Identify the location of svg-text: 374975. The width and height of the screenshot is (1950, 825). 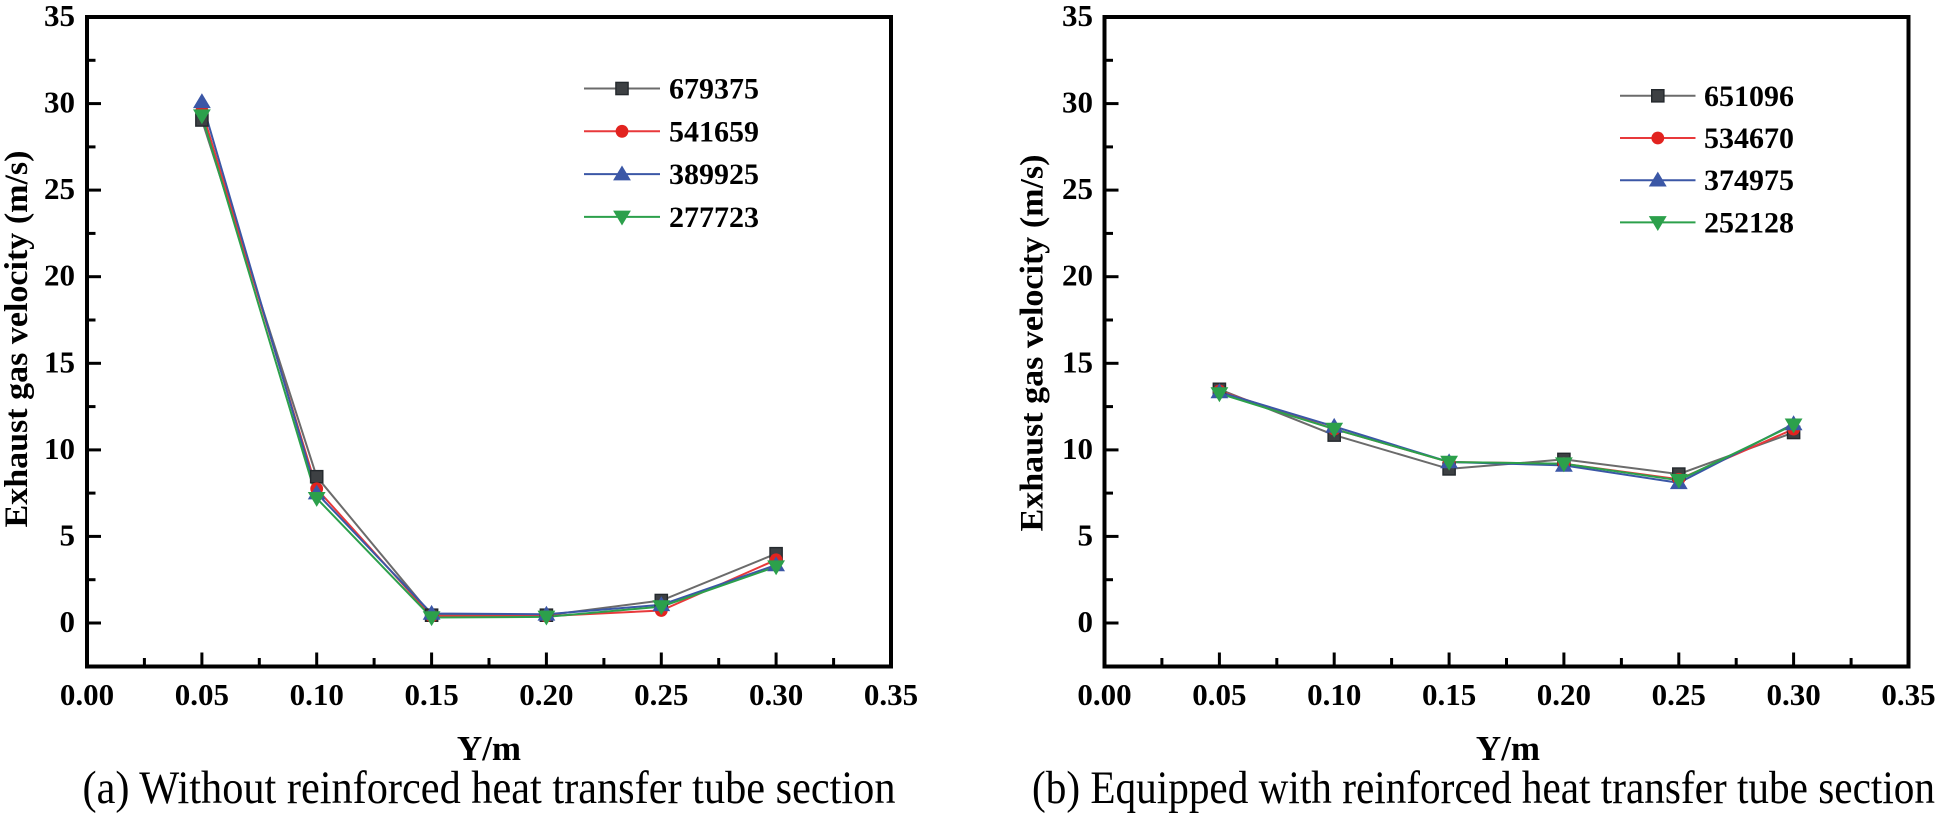
(1749, 180).